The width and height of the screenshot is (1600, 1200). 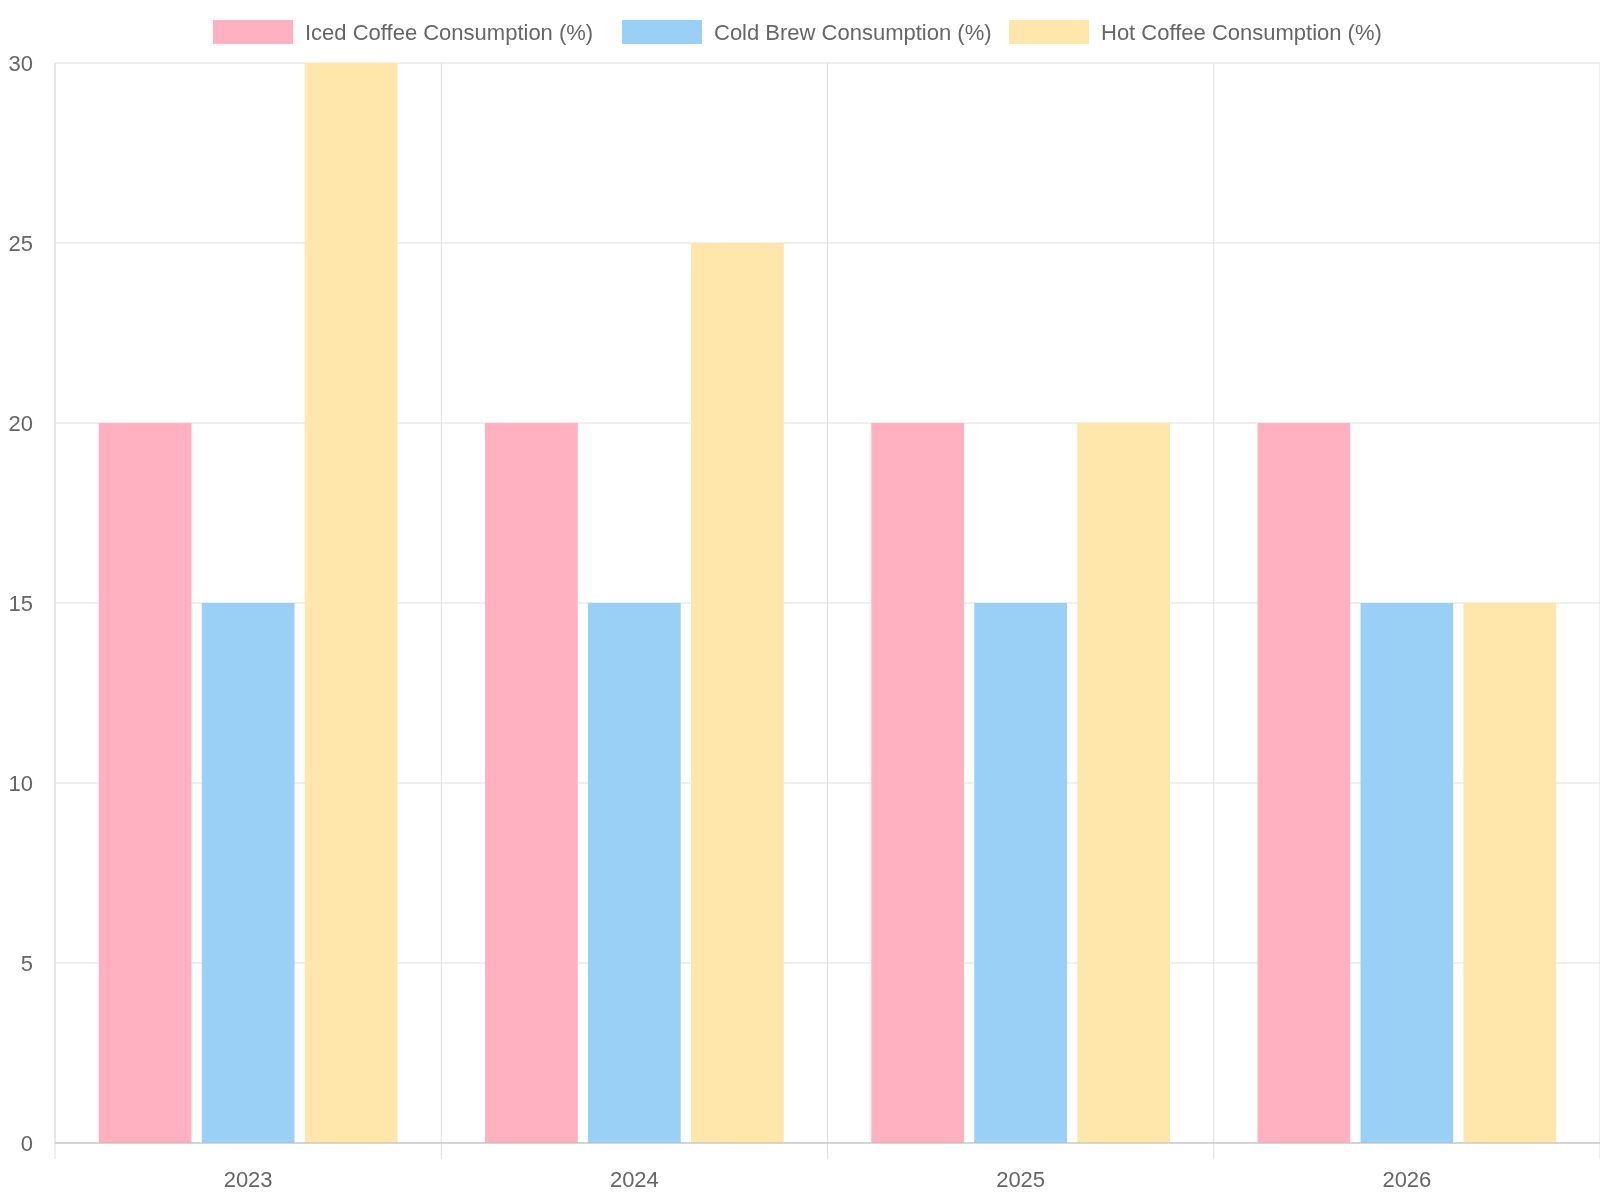 What do you see at coordinates (20, 603) in the screenshot?
I see `y-tick-label: 15` at bounding box center [20, 603].